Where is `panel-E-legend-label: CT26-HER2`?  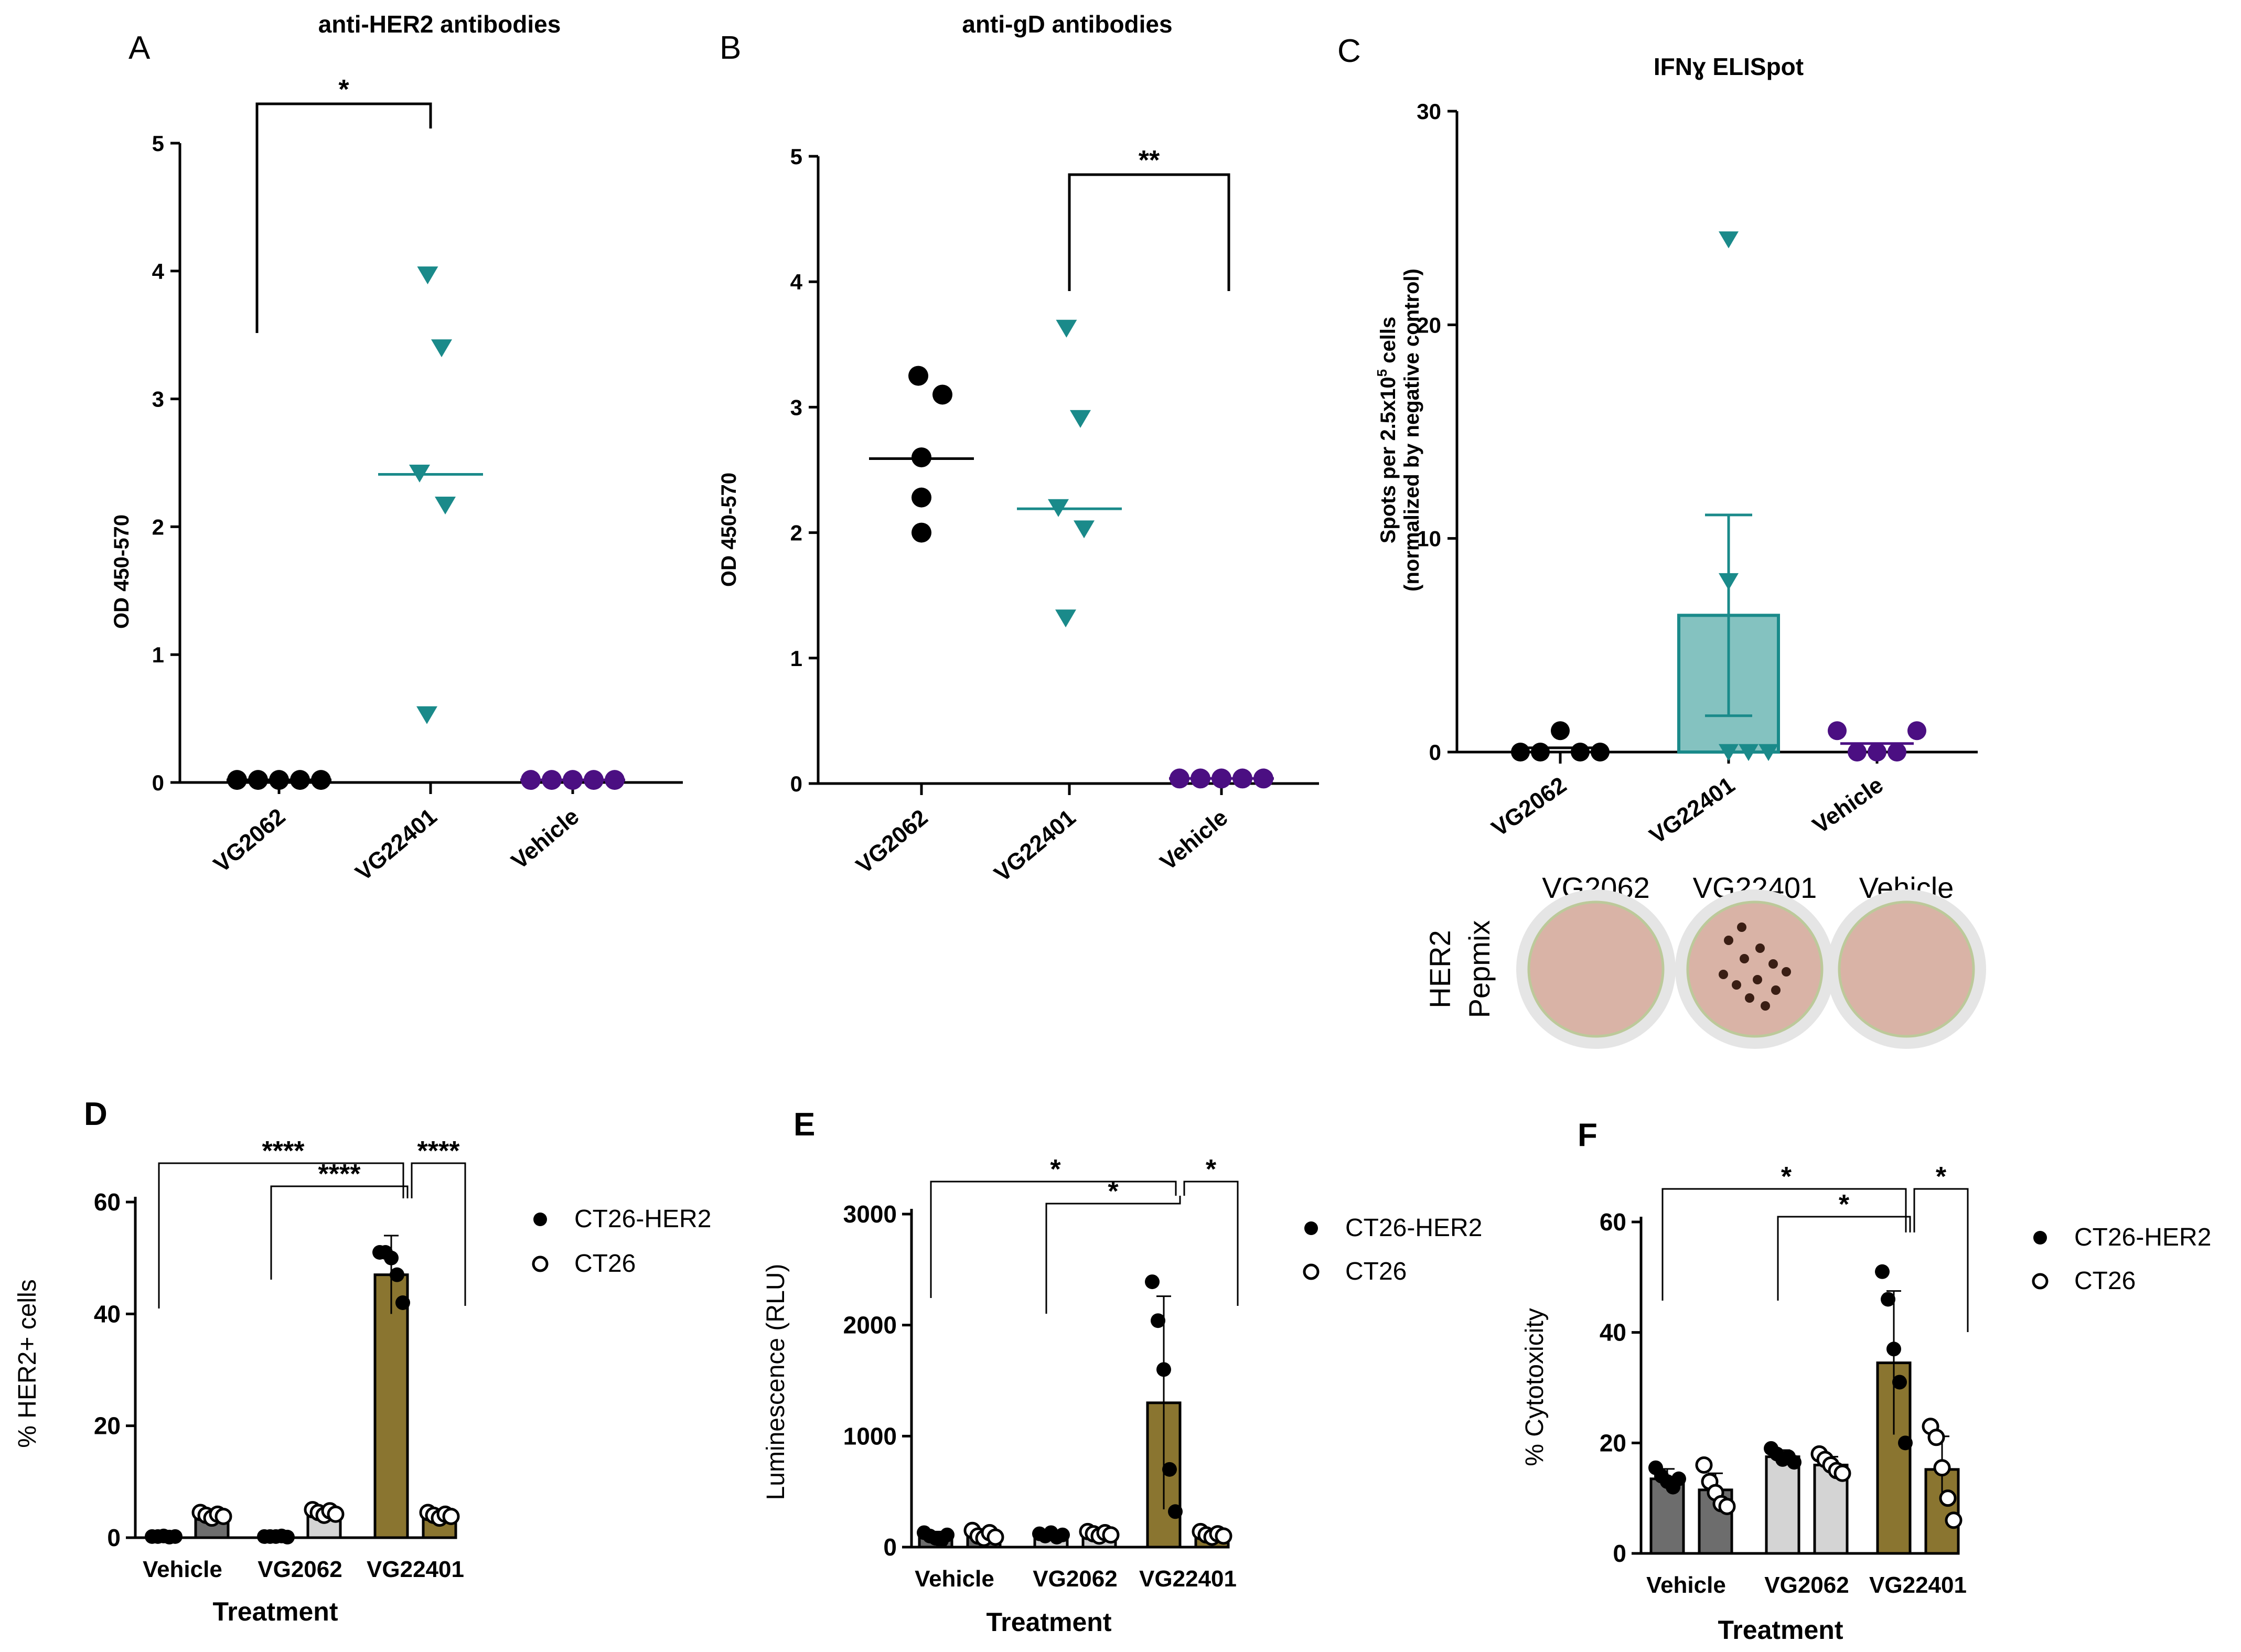
panel-E-legend-label: CT26-HER2 is located at coordinates (1413, 1228).